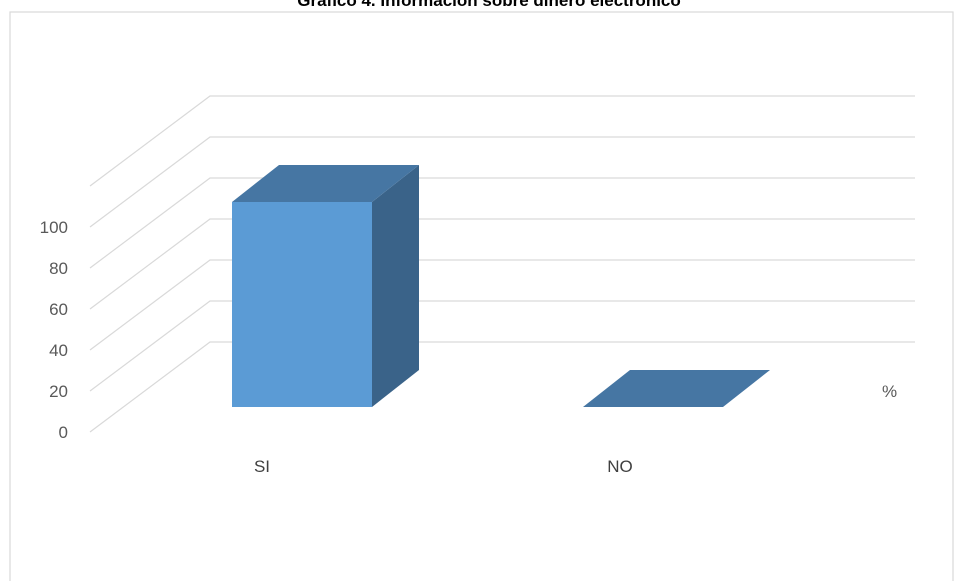 This screenshot has width=957, height=581. What do you see at coordinates (262, 466) in the screenshot?
I see `x-category-label-si: SI` at bounding box center [262, 466].